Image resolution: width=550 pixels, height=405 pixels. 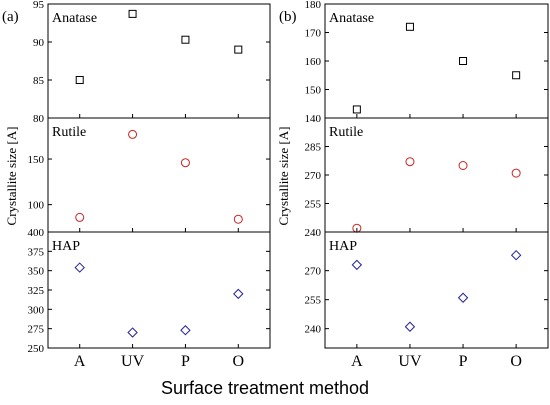 I want to click on y-tick-label: 285, so click(x=313, y=148).